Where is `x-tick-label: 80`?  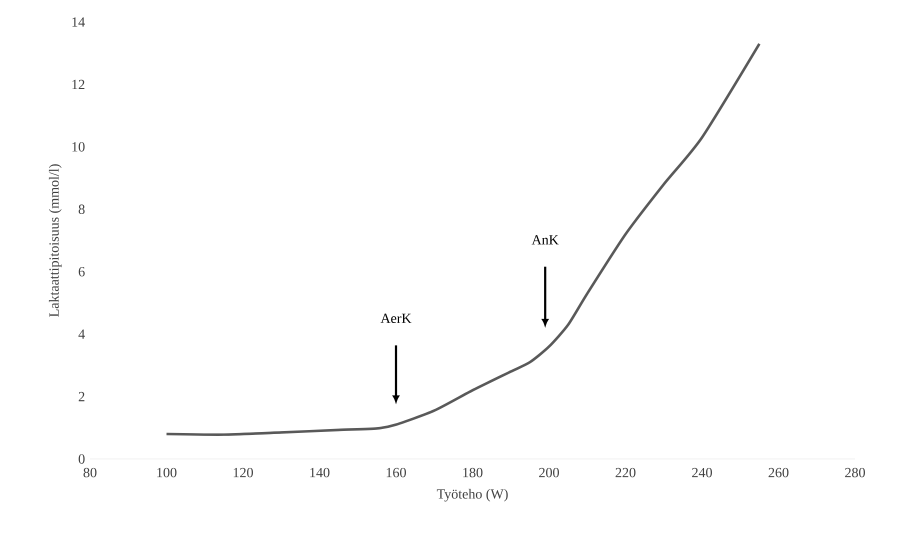
x-tick-label: 80 is located at coordinates (90, 473).